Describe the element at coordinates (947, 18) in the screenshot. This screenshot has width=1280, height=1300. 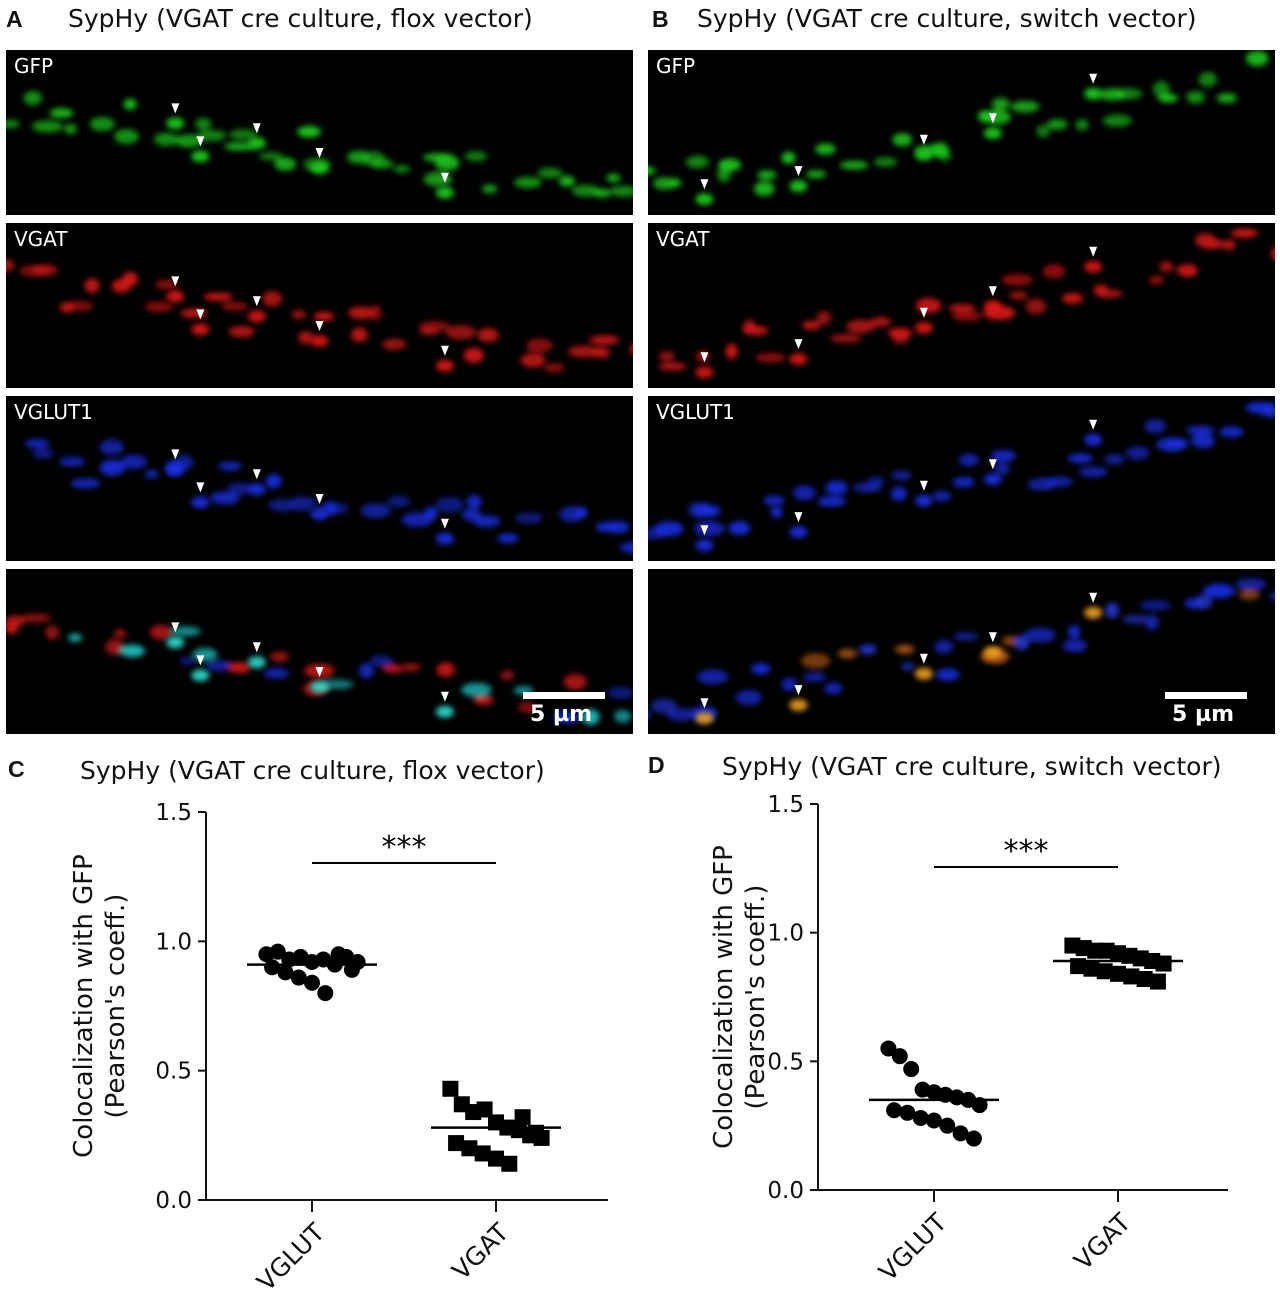
I see `panel-b-title: SypHy (VGAT cre culture, switch vector)` at that location.